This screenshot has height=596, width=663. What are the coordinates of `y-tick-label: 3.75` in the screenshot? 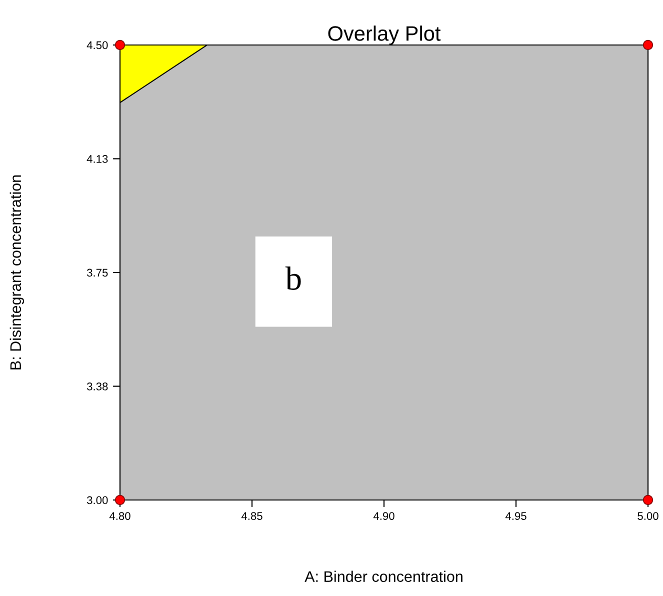 It's located at (97, 272).